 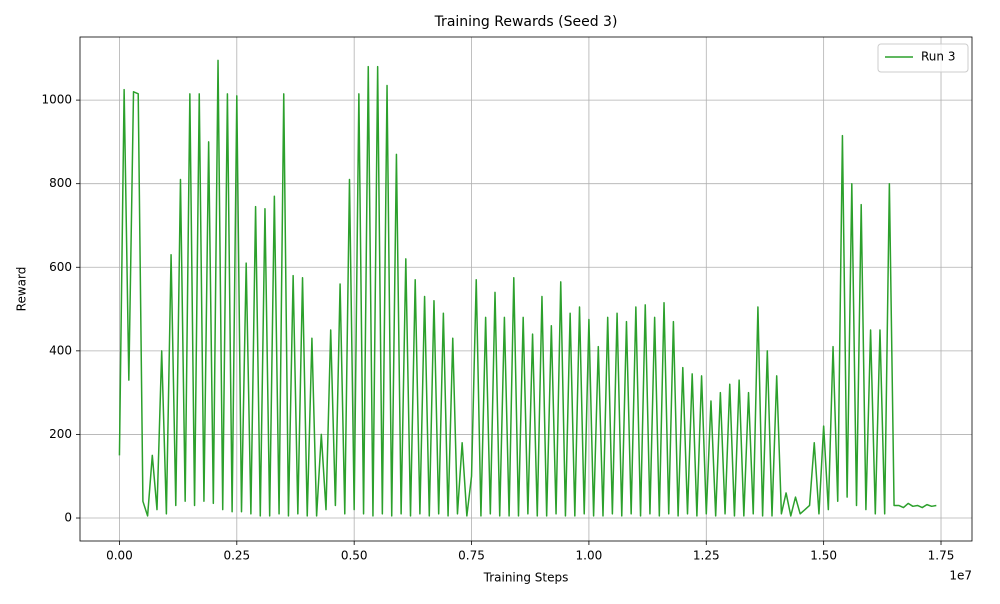 I want to click on x-tick-label: 0.50, so click(x=354, y=556).